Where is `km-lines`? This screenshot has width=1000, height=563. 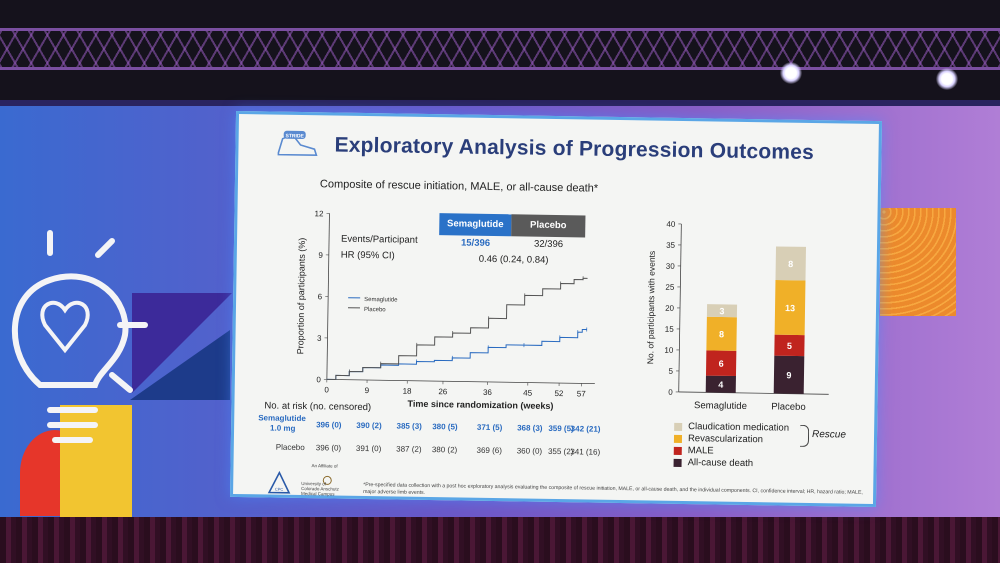 km-lines is located at coordinates (457, 328).